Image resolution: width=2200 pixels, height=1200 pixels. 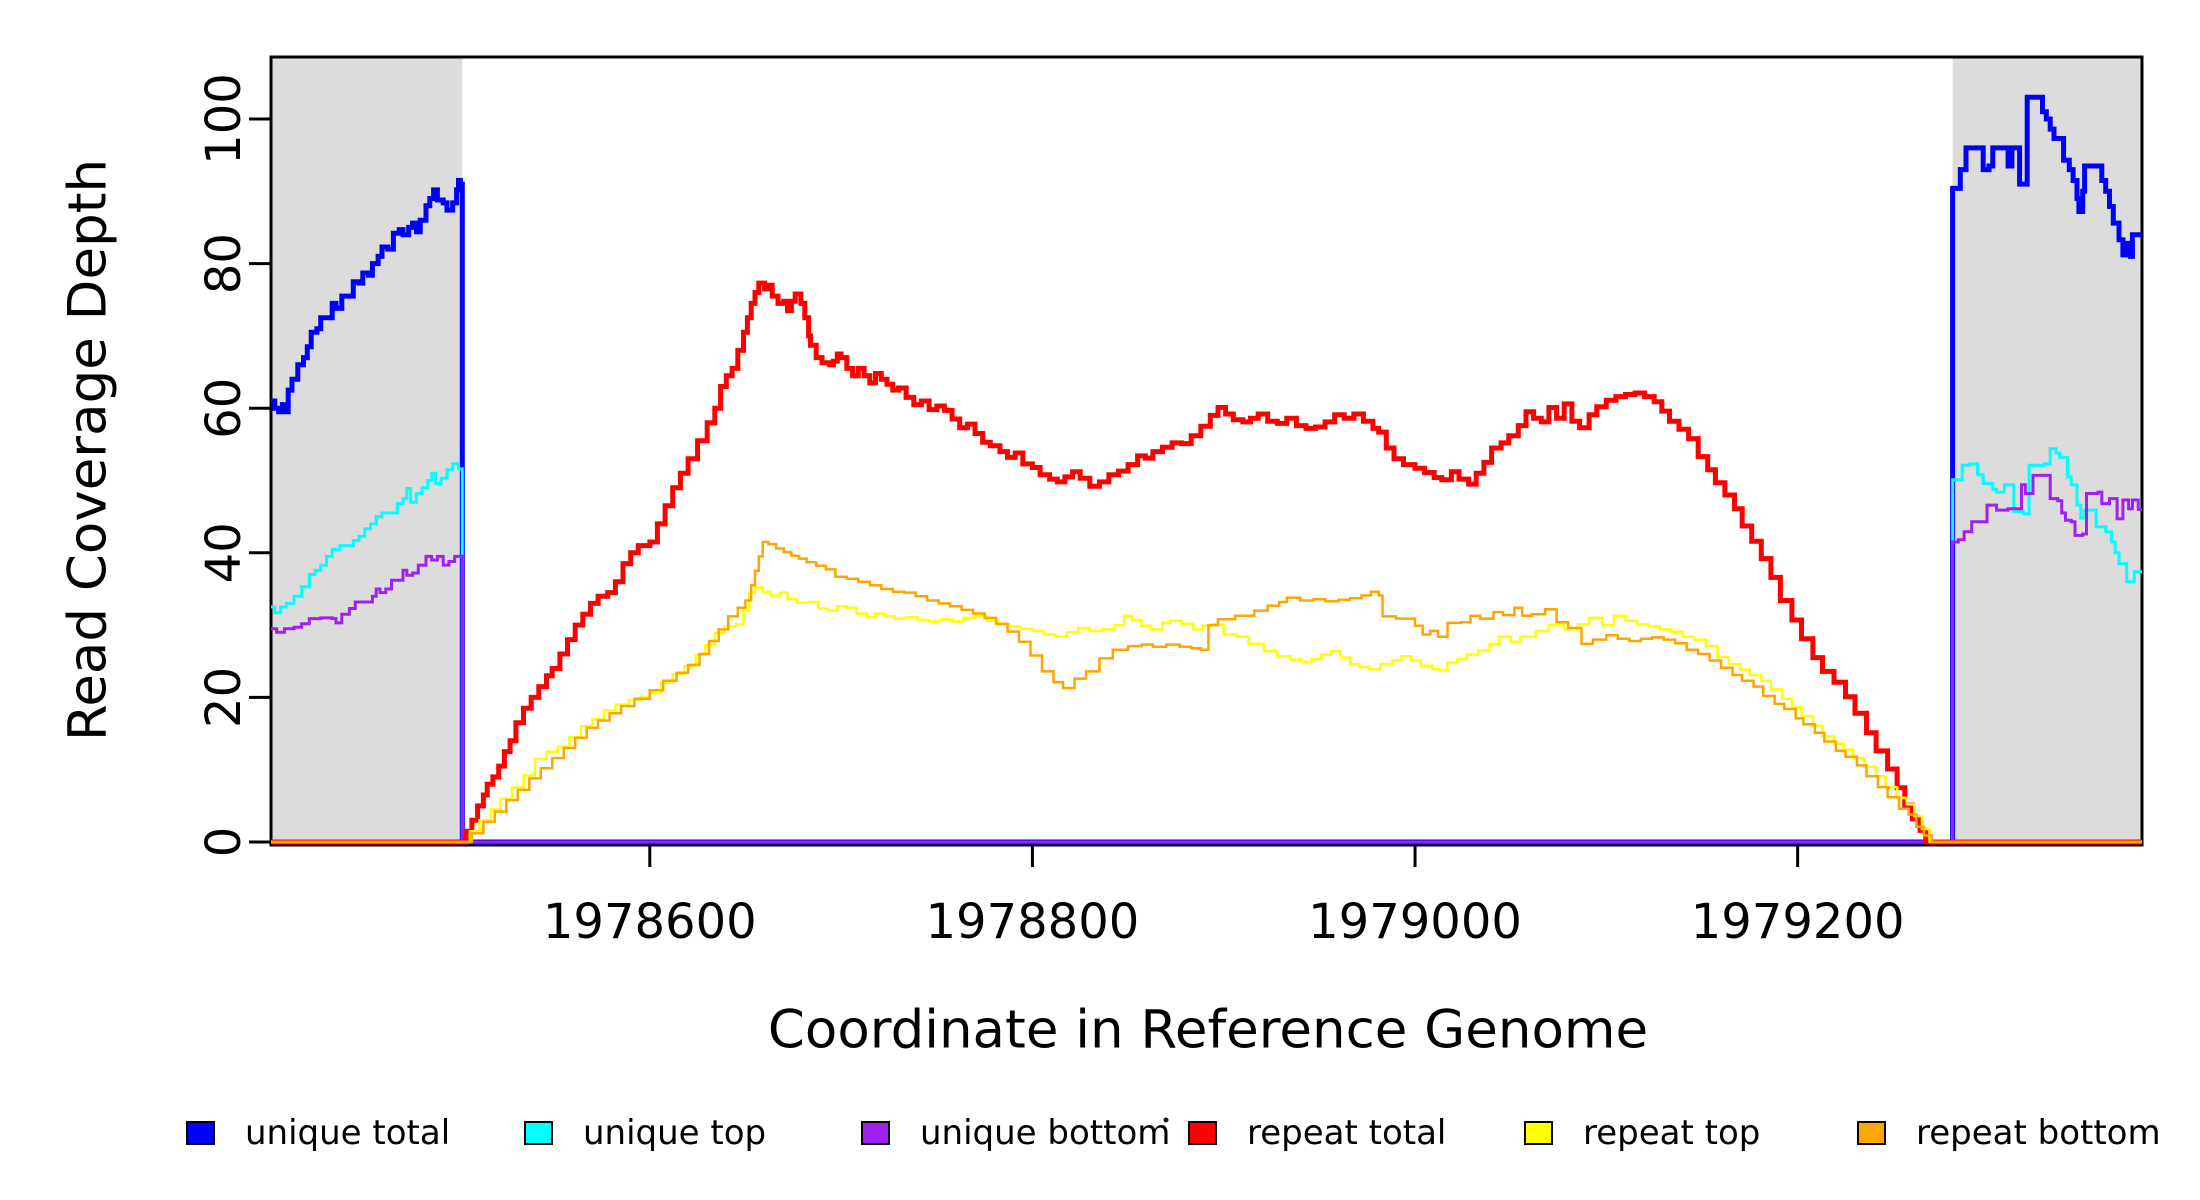 I want to click on x-tick-label: 1978800, so click(x=1033, y=922).